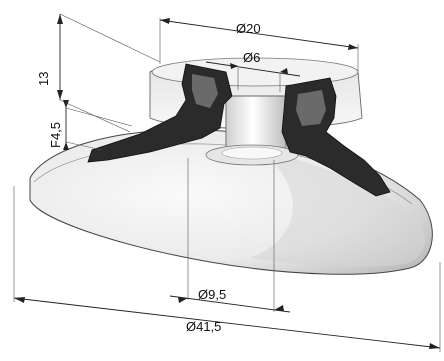 The width and height of the screenshot is (444, 361). Describe the element at coordinates (230, 235) in the screenshot. I see `dim-neck-diameter: Ø9,5` at that location.